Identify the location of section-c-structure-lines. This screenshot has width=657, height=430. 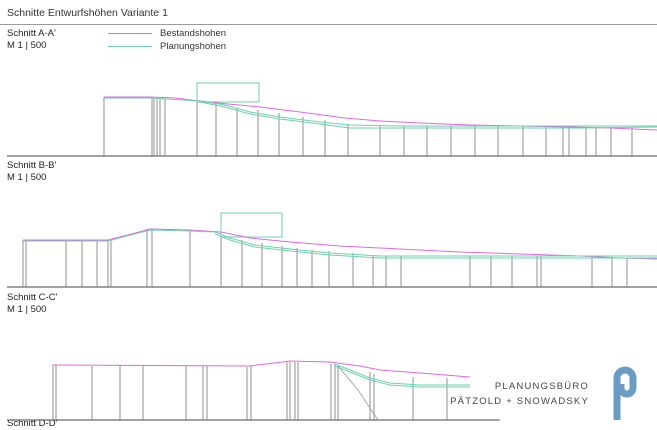
(250, 391).